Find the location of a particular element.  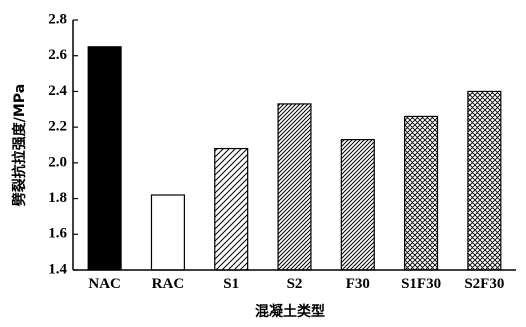

y-tick-label: 1.4 is located at coordinates (57, 269).